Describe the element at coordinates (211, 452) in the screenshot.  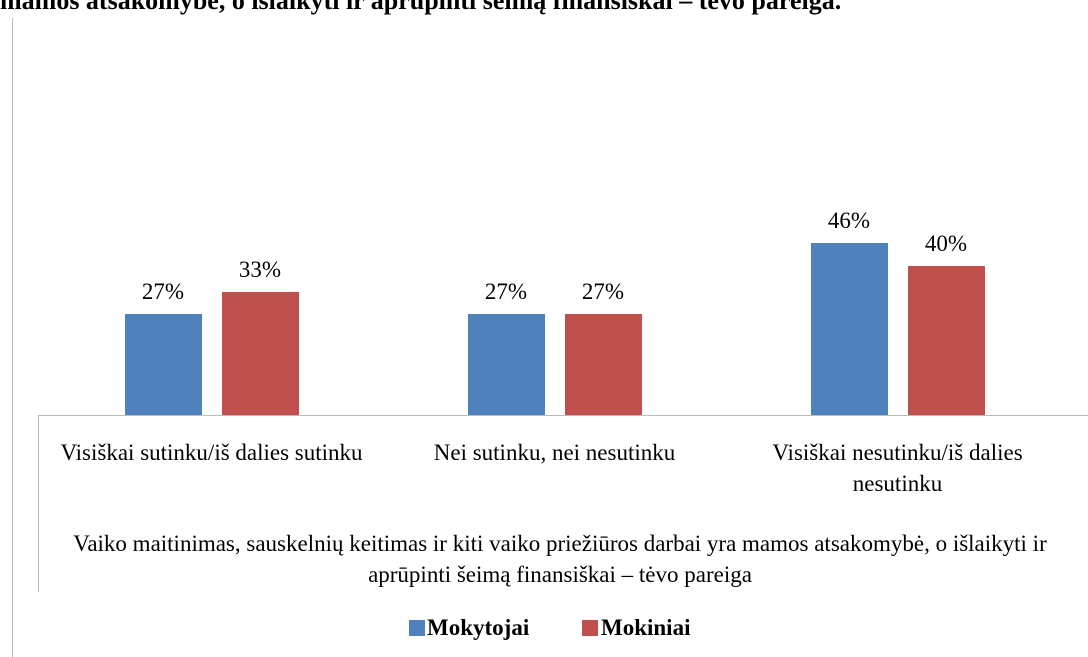
I see `x-tick-label: Visiškai sutinku/iš dalies sutinku` at that location.